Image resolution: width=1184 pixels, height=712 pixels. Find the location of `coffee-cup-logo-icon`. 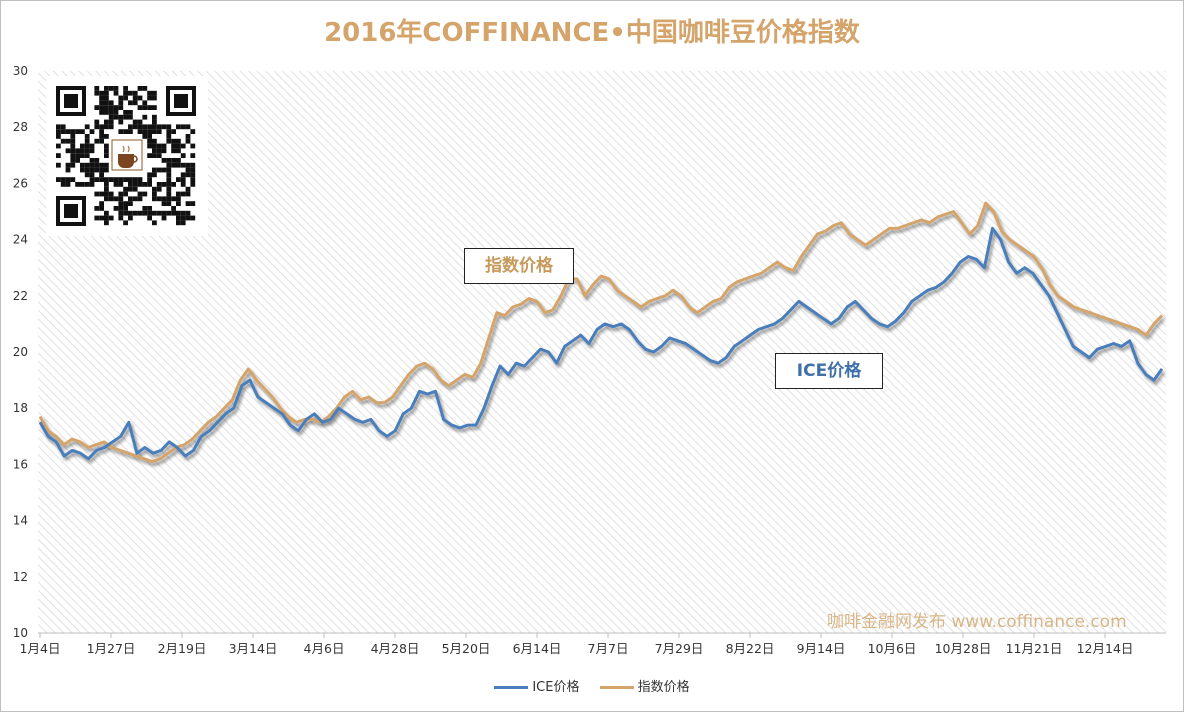

coffee-cup-logo-icon is located at coordinates (127, 155).